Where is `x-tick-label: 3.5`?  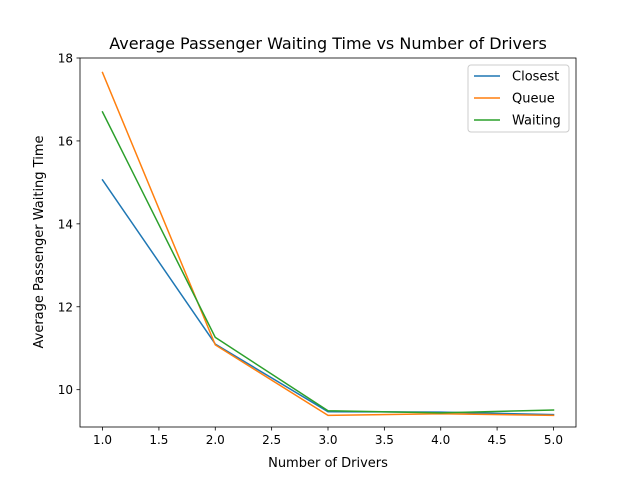
x-tick-label: 3.5 is located at coordinates (384, 440).